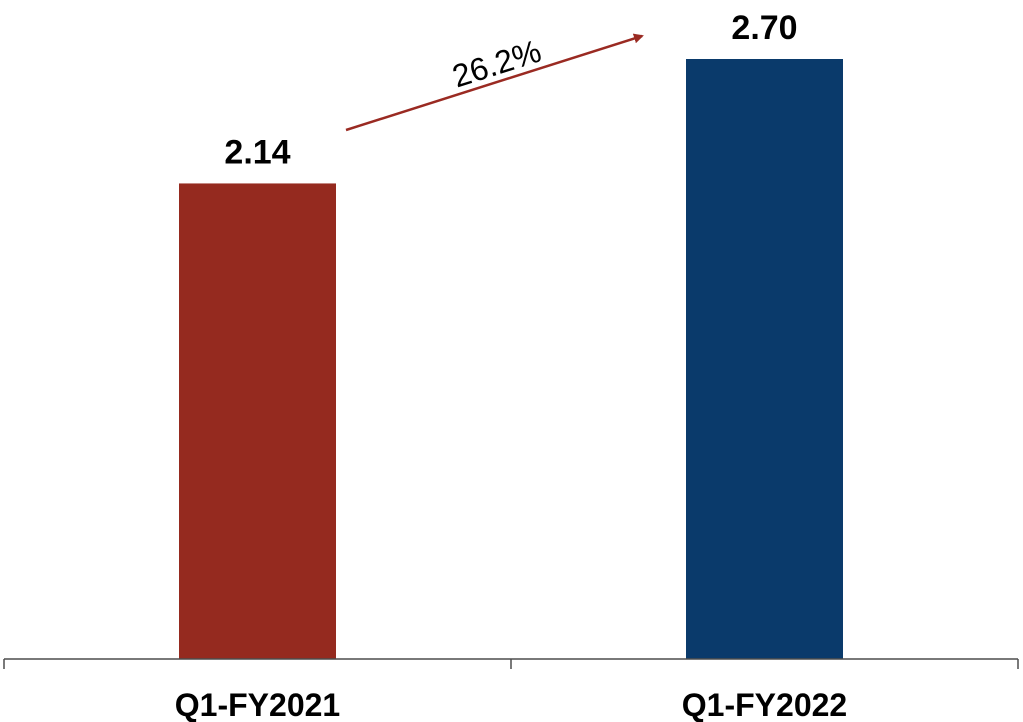  What do you see at coordinates (511, 664) in the screenshot?
I see `x-axis-ticks` at bounding box center [511, 664].